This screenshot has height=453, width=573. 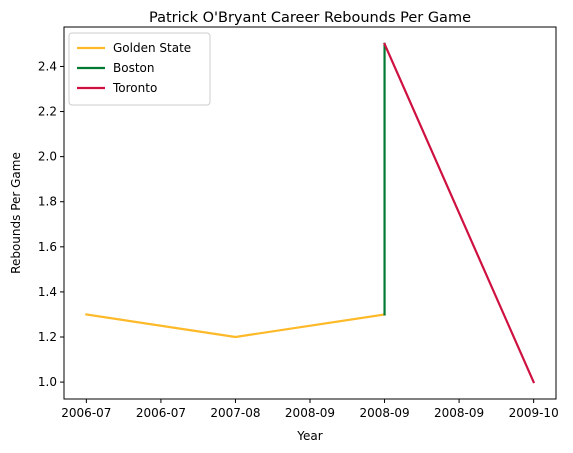 What do you see at coordinates (133, 68) in the screenshot?
I see `legend-label-2: Boston` at bounding box center [133, 68].